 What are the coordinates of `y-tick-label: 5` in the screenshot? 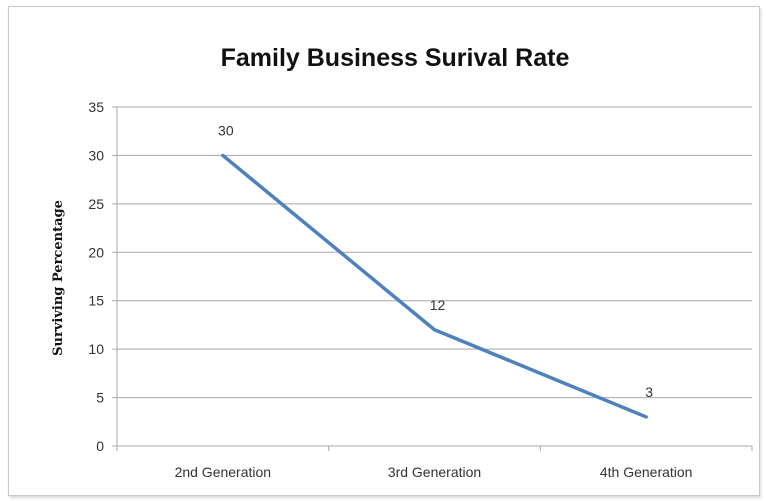 It's located at (100, 398).